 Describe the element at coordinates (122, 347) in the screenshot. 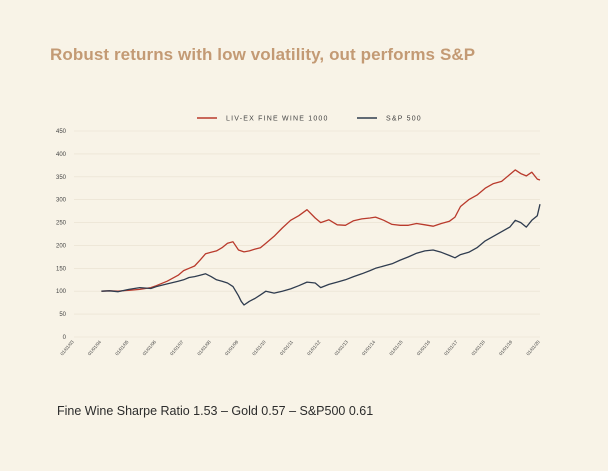

I see `x-tick-label: 01/01/05` at that location.